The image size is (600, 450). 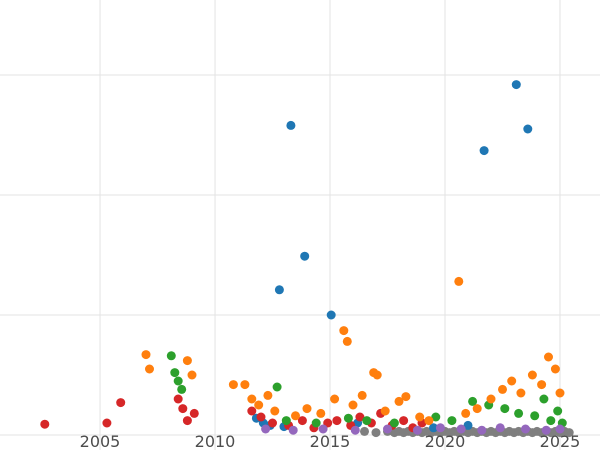 I want to click on x-tick-label: 2015, so click(x=330, y=441).